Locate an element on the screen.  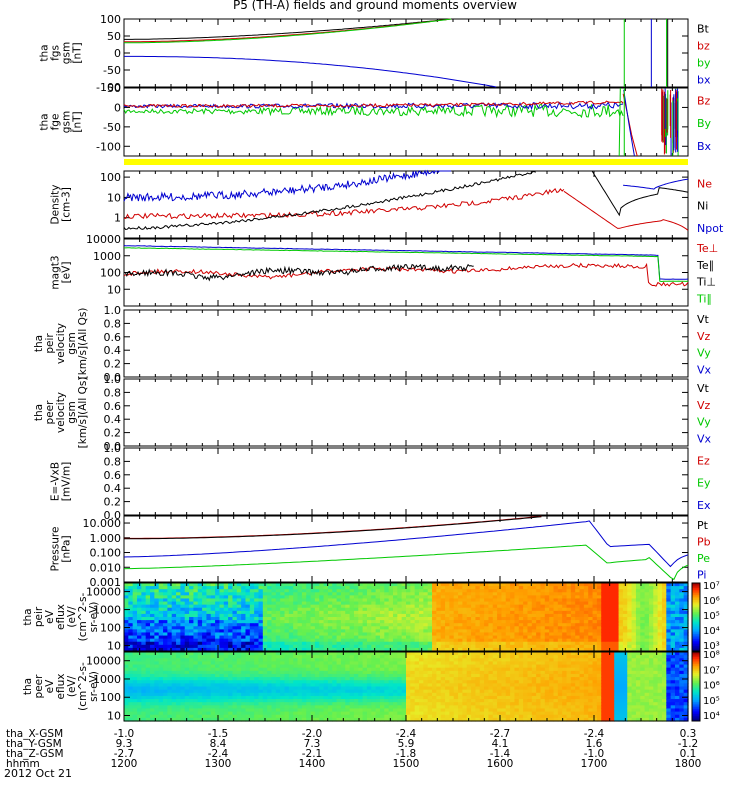
y-tick-label: 0.001 is located at coordinates (106, 582).